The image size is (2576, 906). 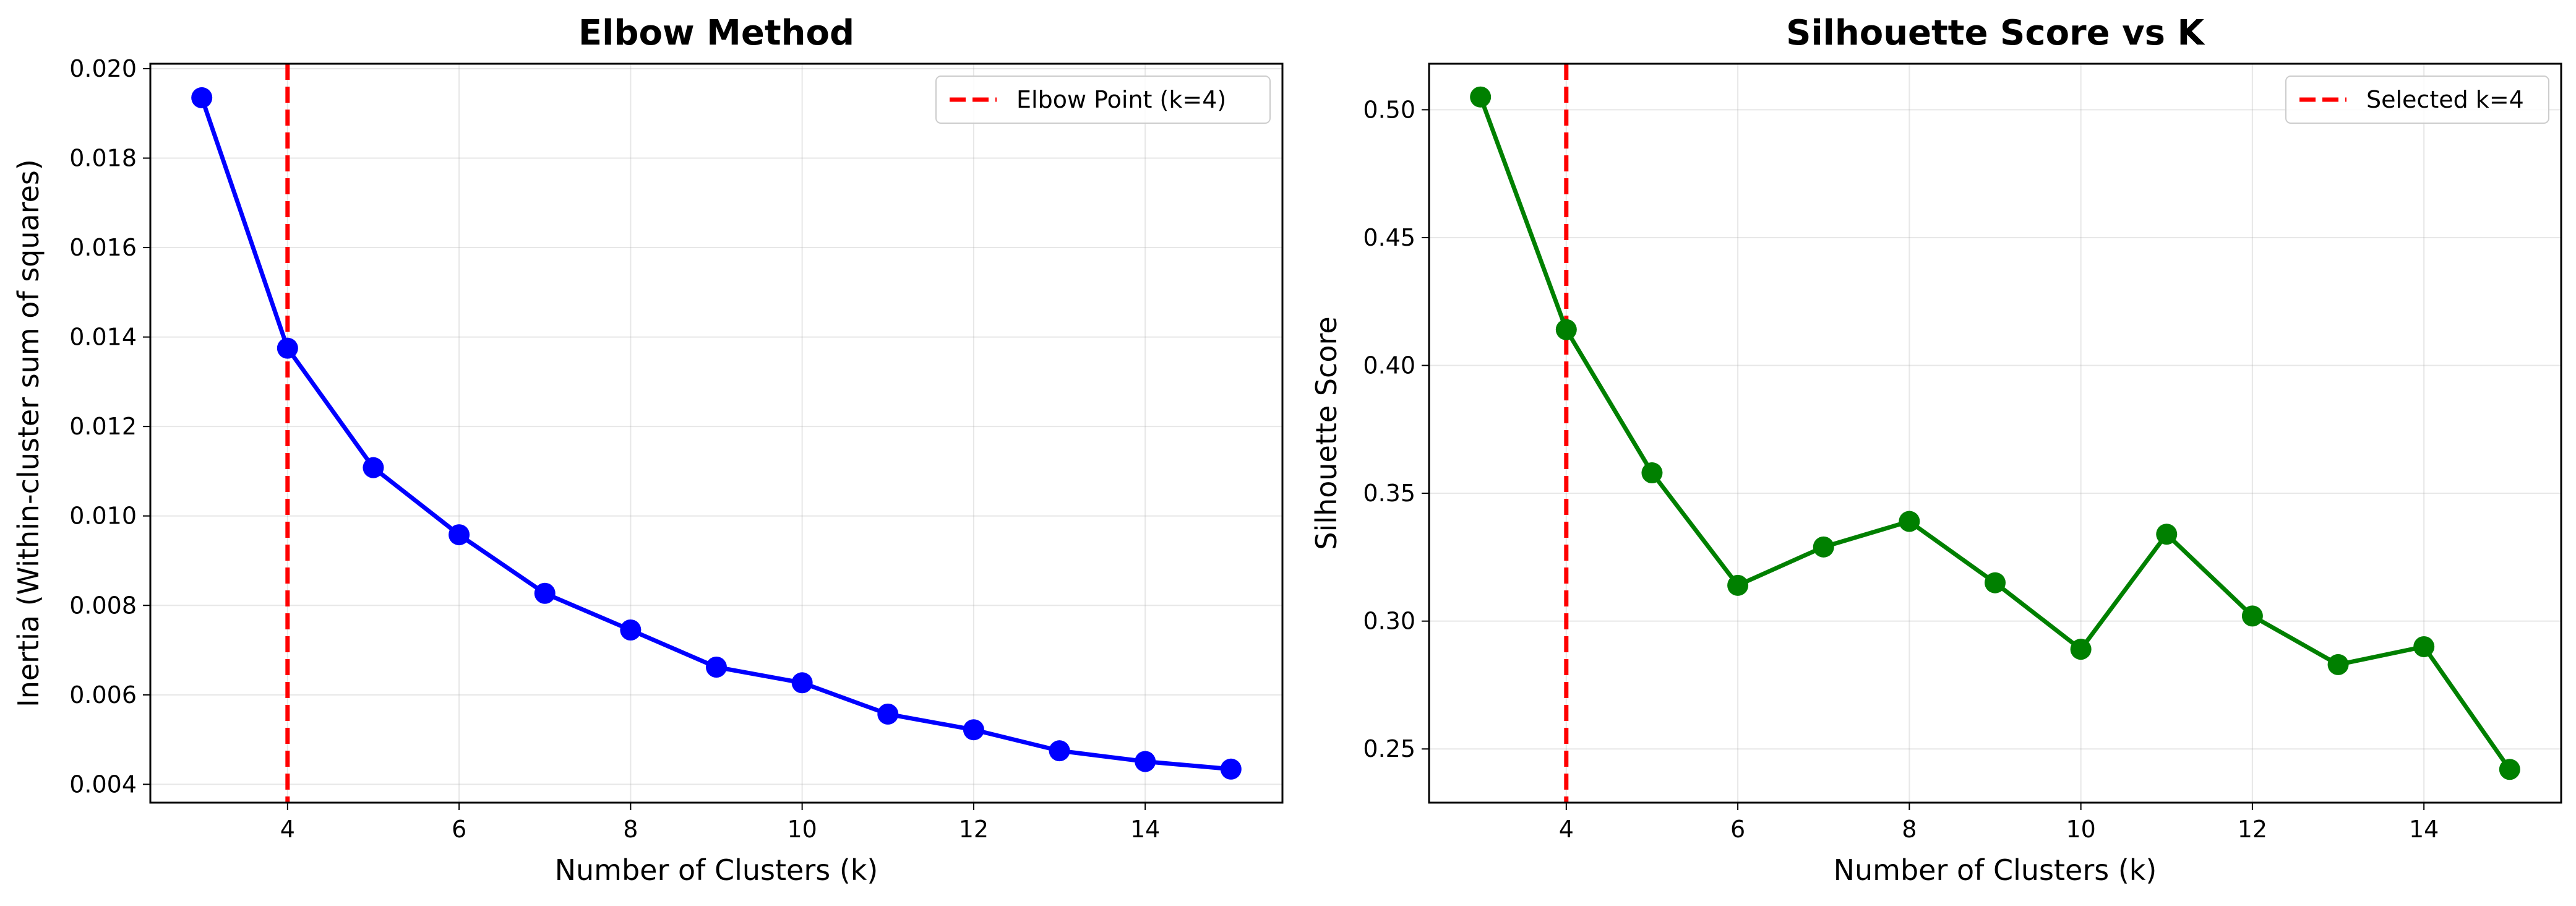 What do you see at coordinates (2445, 99) in the screenshot?
I see `legend-label: Selected k=4` at bounding box center [2445, 99].